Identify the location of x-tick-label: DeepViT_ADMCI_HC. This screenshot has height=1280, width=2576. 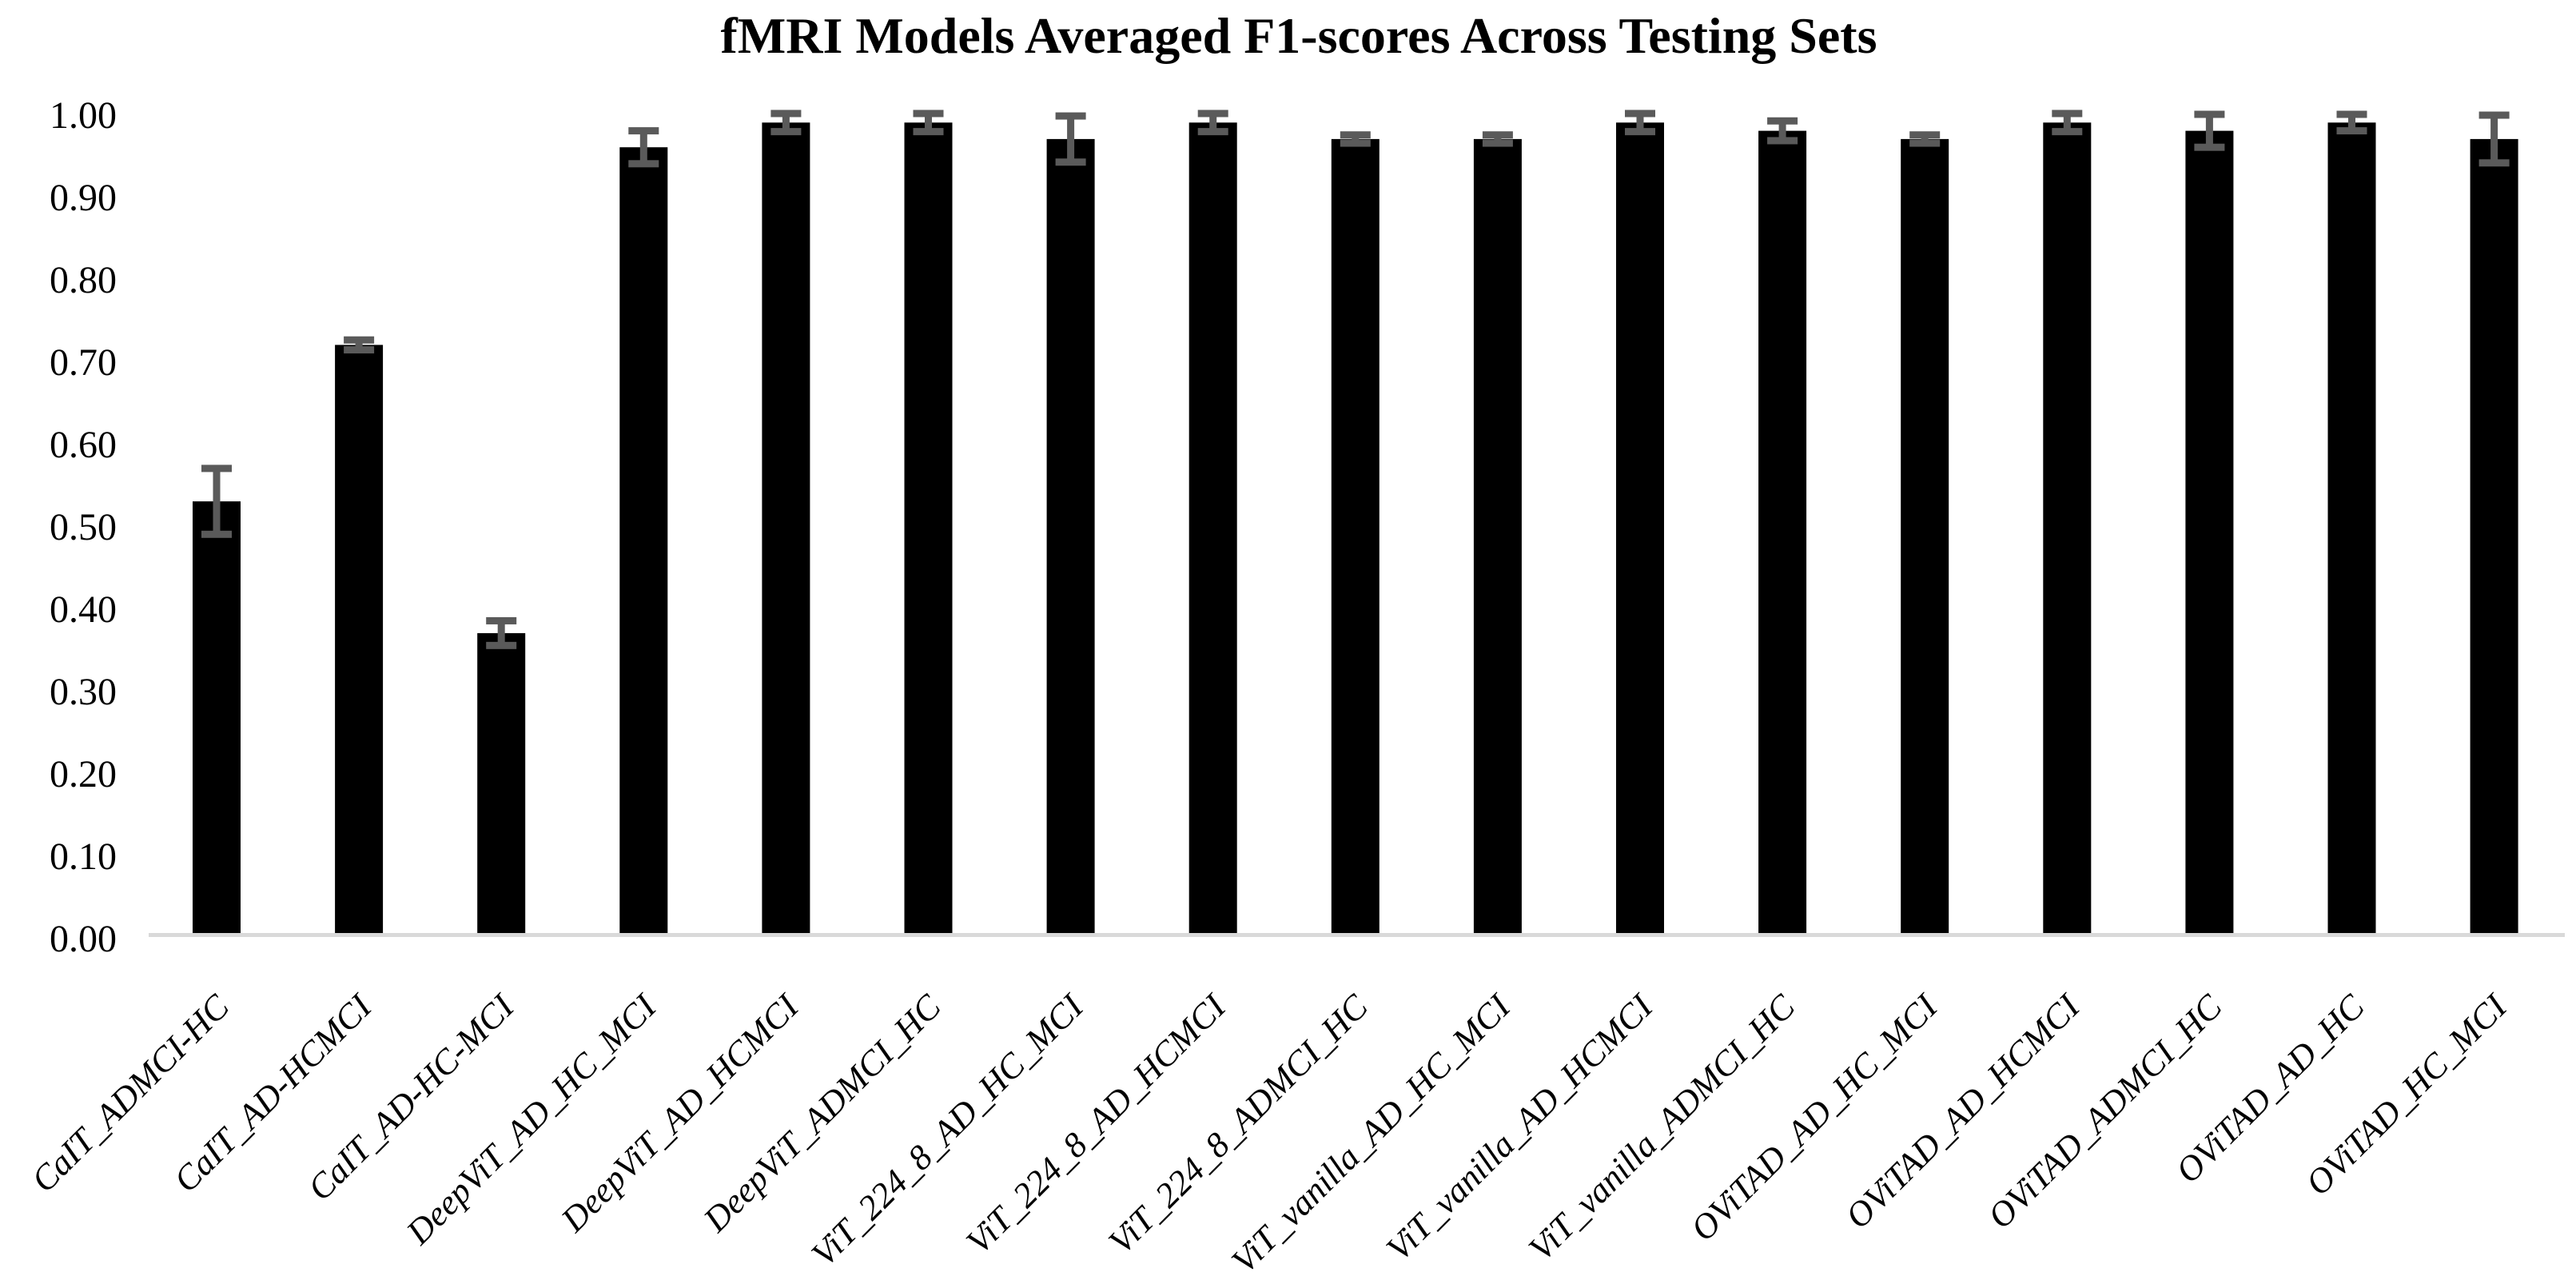
(822, 1113).